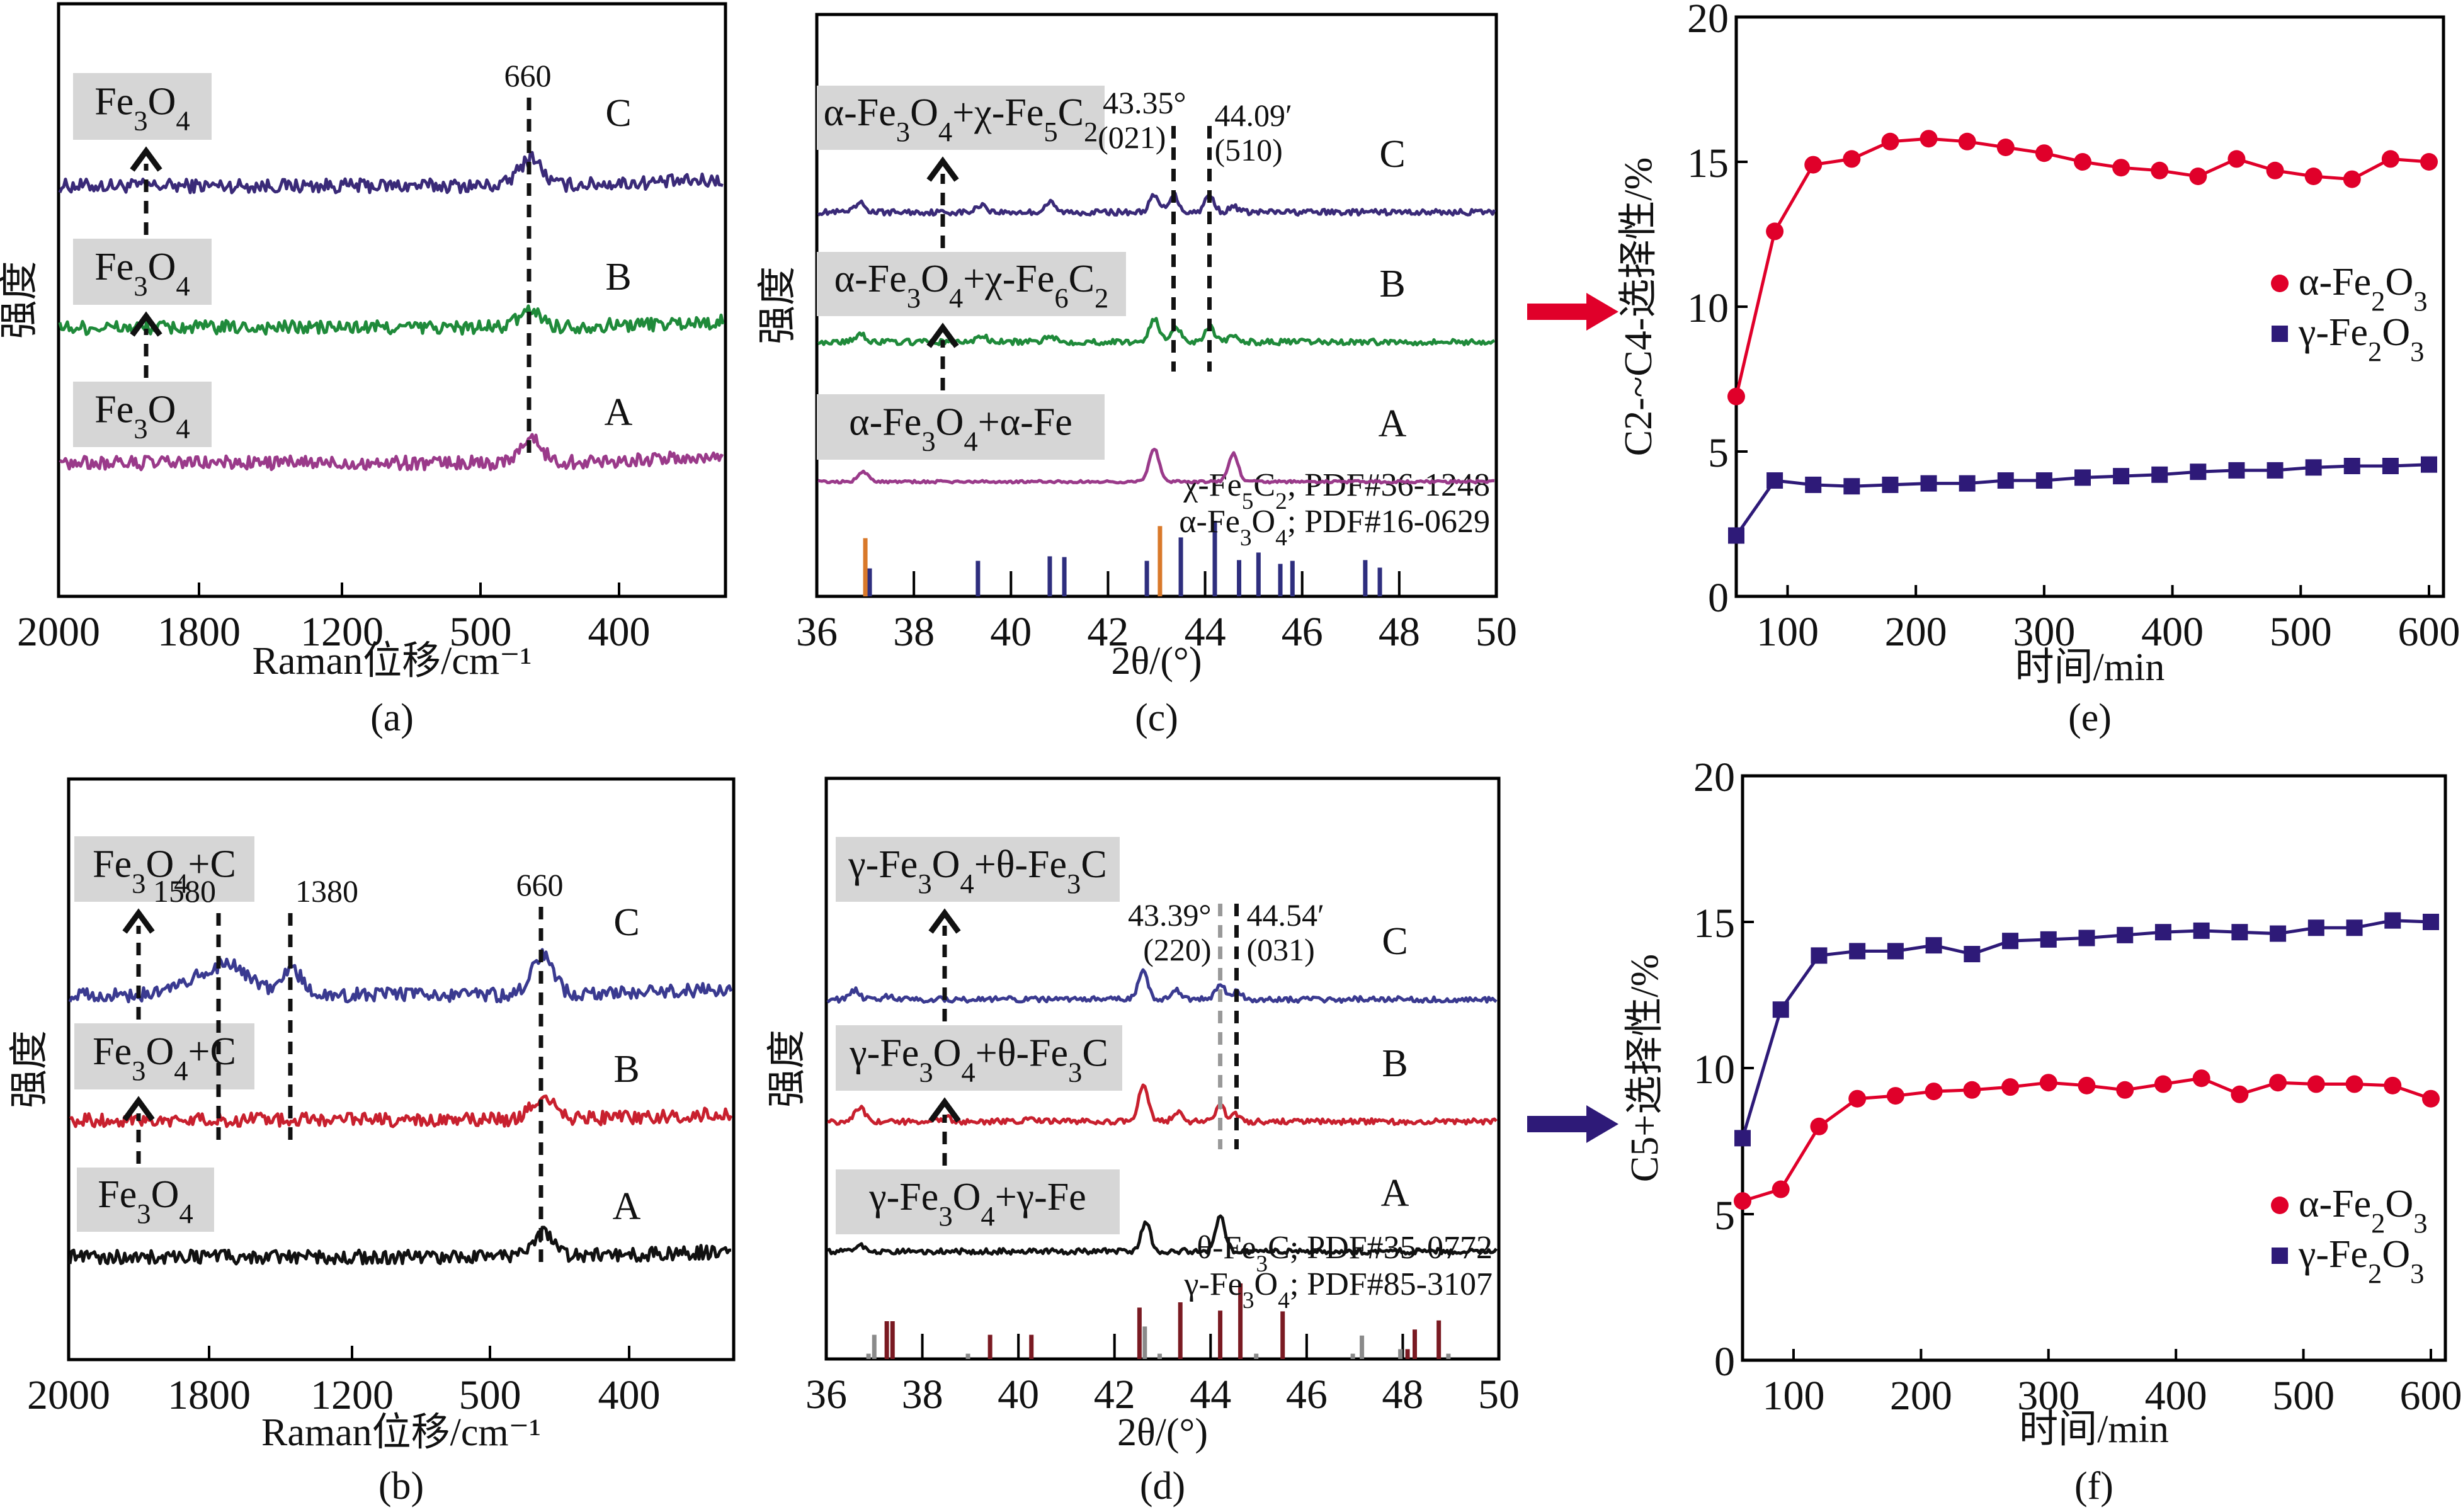  Describe the element at coordinates (1499, 1395) in the screenshot. I see `x-tick-label: 50` at that location.